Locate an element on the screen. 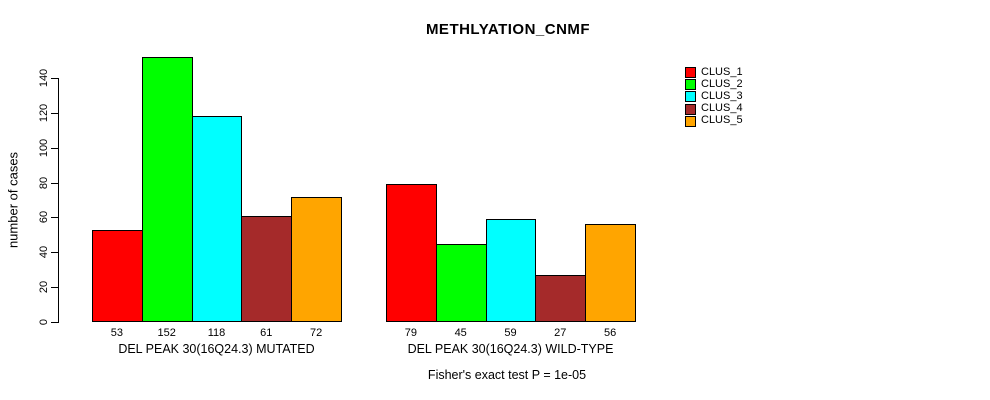  y-axis-tick-label: 0 is located at coordinates (44, 322).